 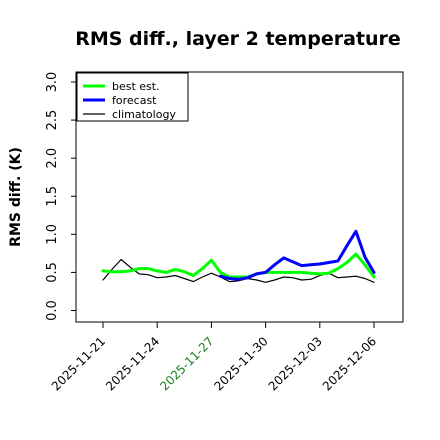 What do you see at coordinates (134, 100) in the screenshot?
I see `legend-label: forecast` at bounding box center [134, 100].